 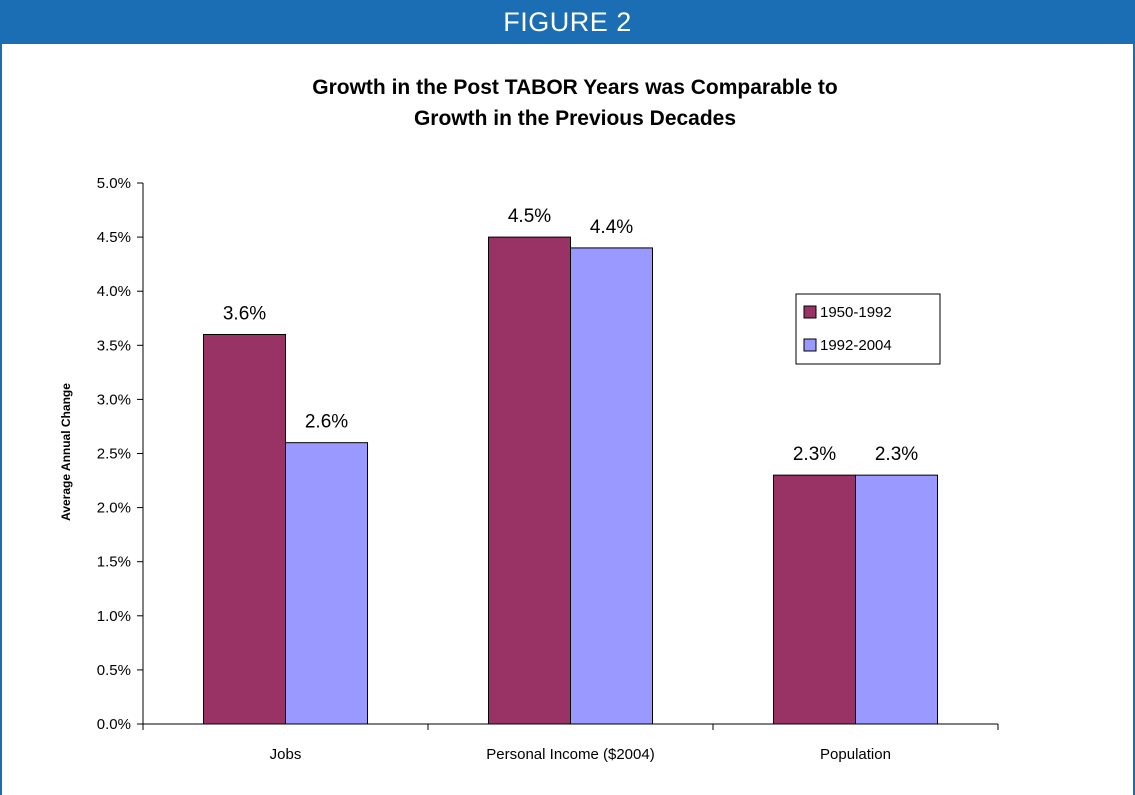 What do you see at coordinates (244, 313) in the screenshot?
I see `data-label-1-series-1: 3.6%` at bounding box center [244, 313].